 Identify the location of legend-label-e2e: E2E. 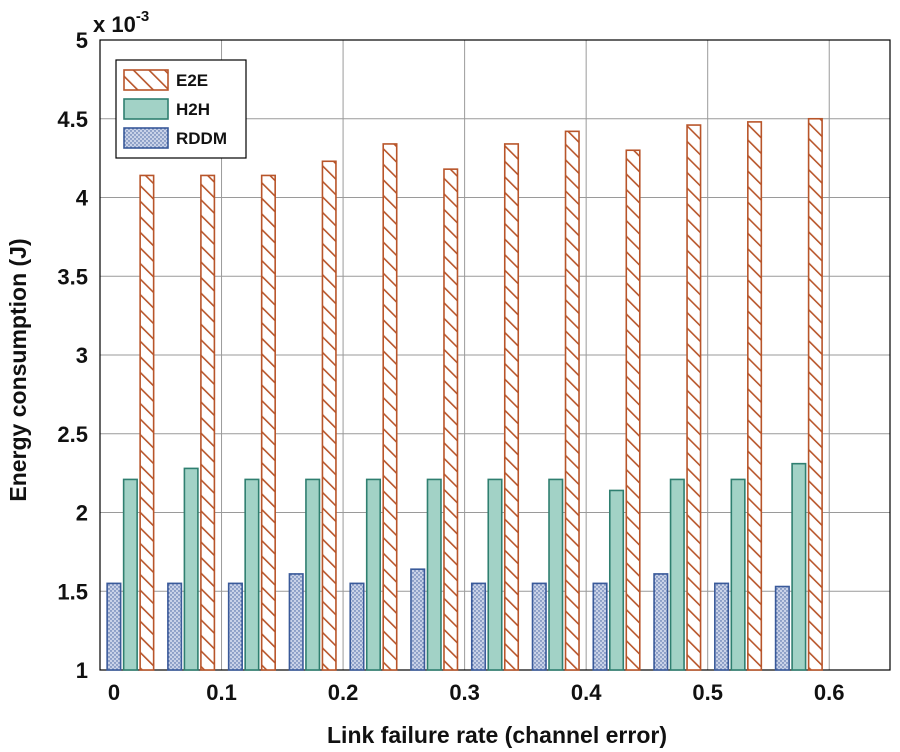
(192, 80).